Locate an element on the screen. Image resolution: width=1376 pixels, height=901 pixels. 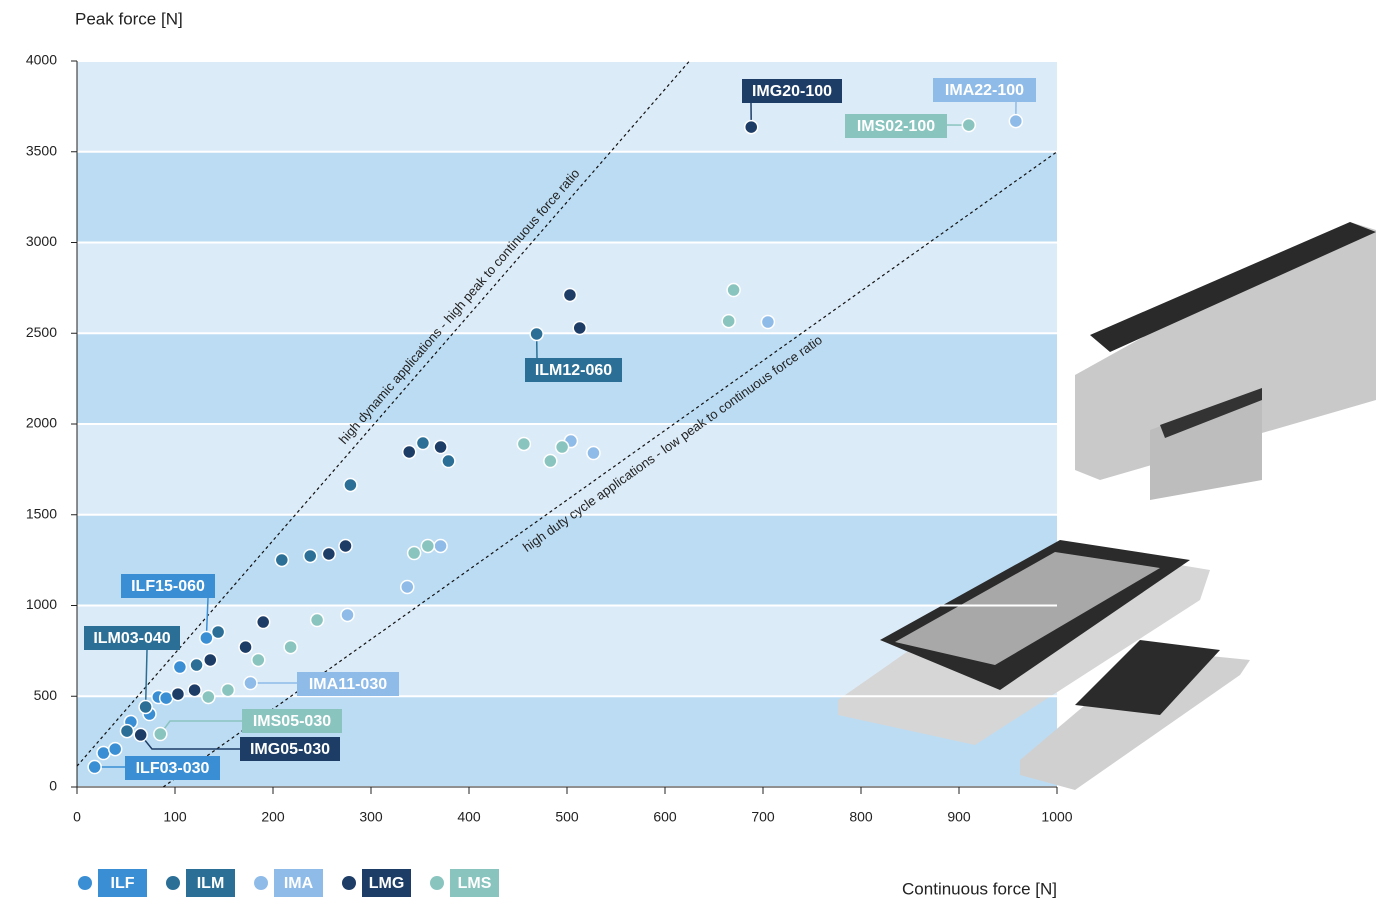
y-tick-label: 2000 is located at coordinates (41, 423).